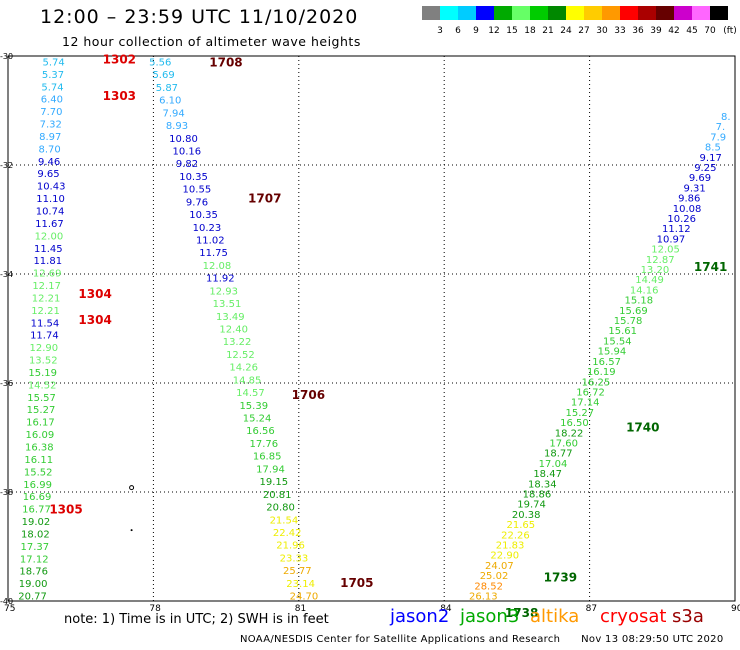  What do you see at coordinates (9, 609) in the screenshot?
I see `x-tick-label: 75` at bounding box center [9, 609].